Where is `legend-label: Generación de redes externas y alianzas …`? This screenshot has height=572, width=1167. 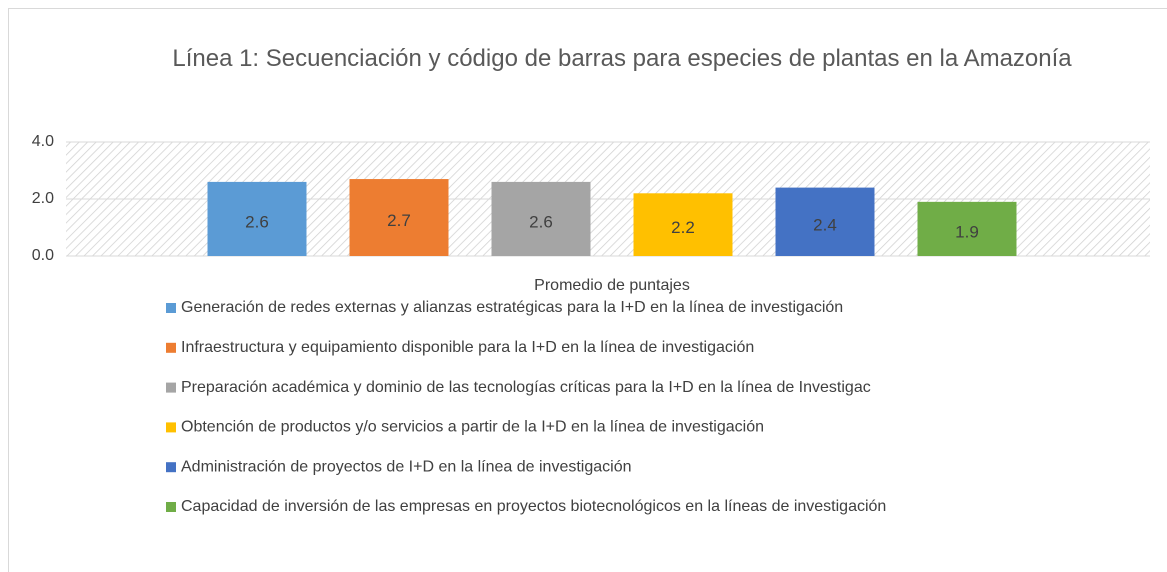 legend-label: Generación de redes externas y alianzas … is located at coordinates (512, 307).